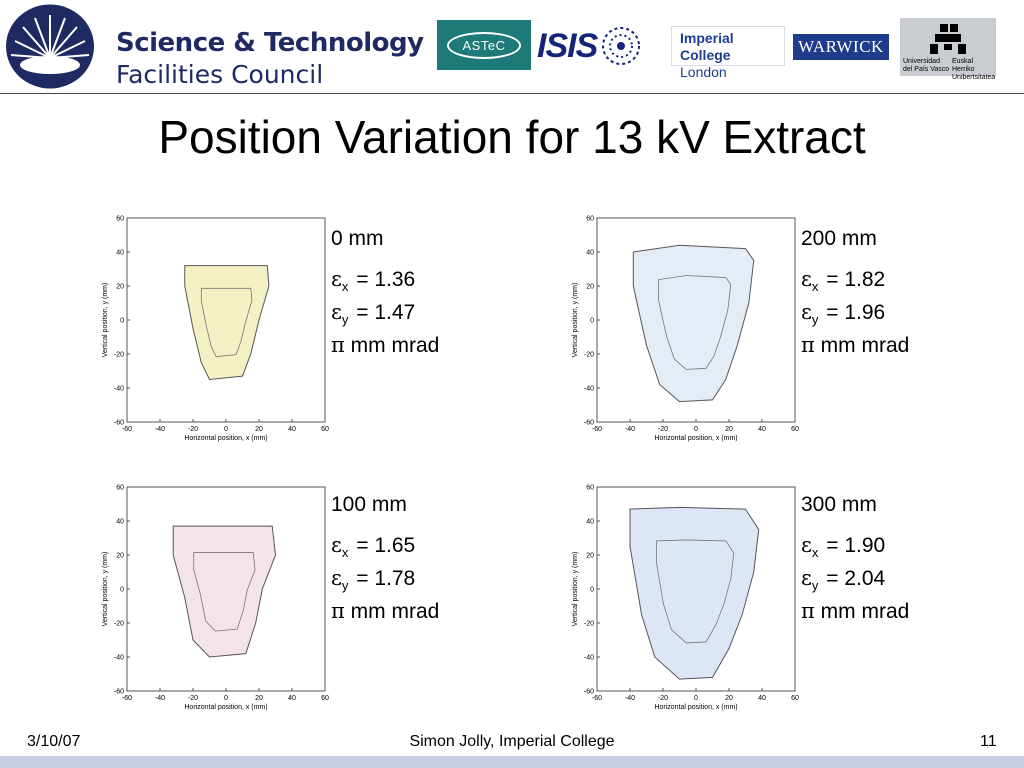  I want to click on isis-logo-text: ISIS, so click(567, 45).